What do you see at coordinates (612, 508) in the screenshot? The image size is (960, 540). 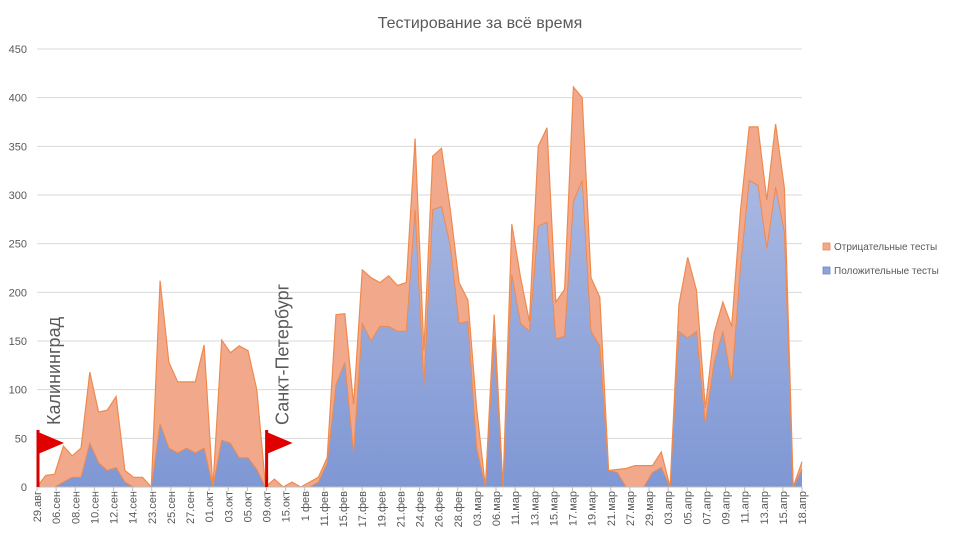 I see `x-tick-label: 21.мар` at bounding box center [612, 508].